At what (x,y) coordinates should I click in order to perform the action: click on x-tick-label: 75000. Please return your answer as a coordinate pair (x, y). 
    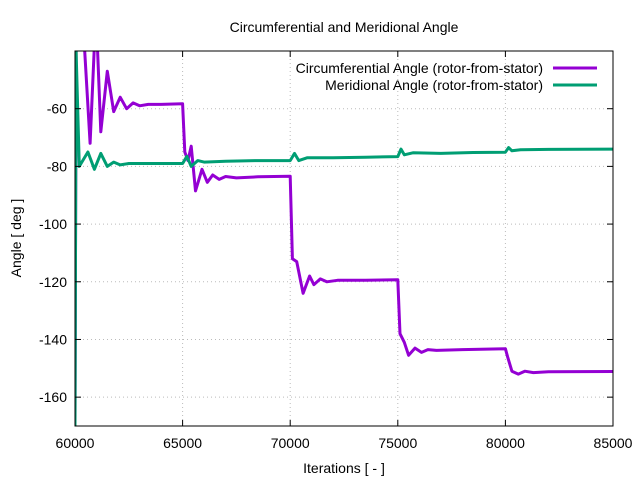
    Looking at the image, I should click on (397, 443).